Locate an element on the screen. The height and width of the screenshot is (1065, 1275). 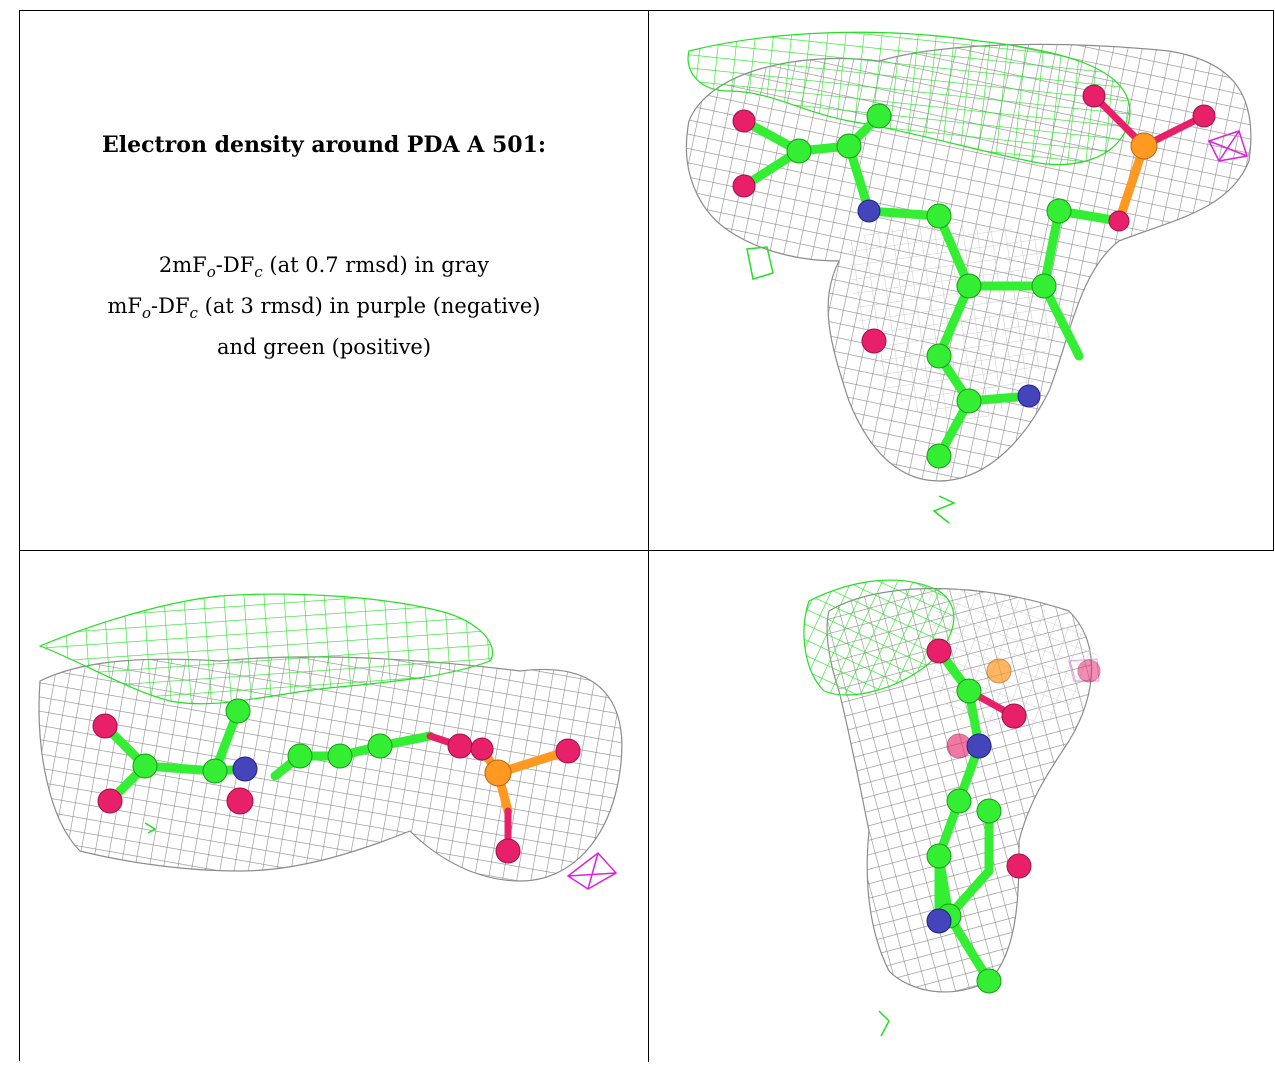
table-divider-vertical is located at coordinates (648, 536).